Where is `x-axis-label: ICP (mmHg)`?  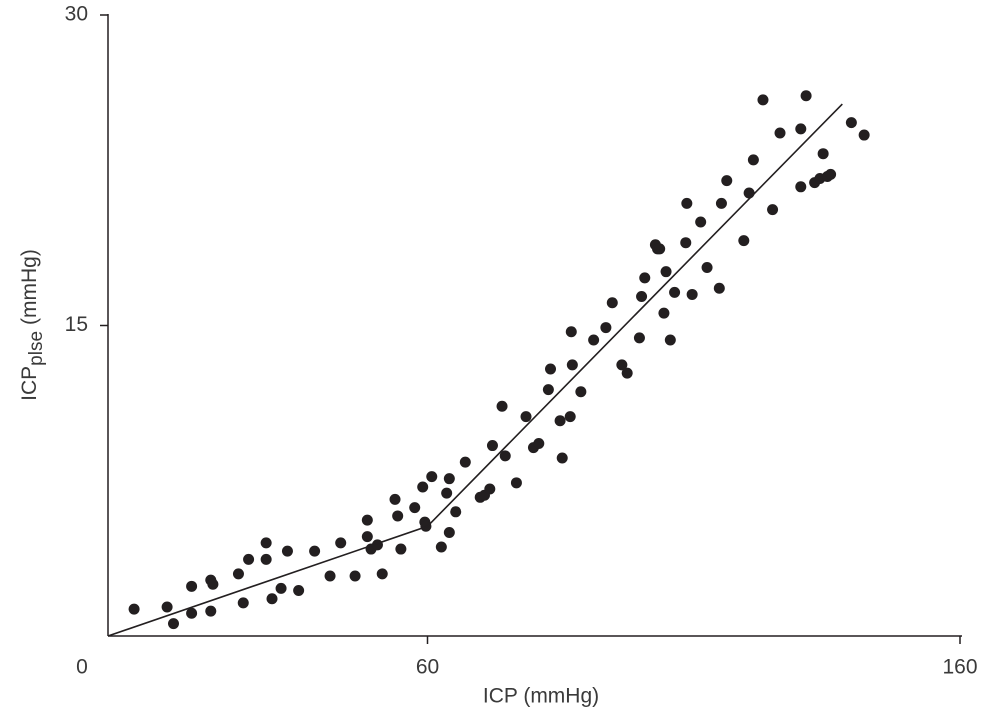 x-axis-label: ICP (mmHg) is located at coordinates (541, 696).